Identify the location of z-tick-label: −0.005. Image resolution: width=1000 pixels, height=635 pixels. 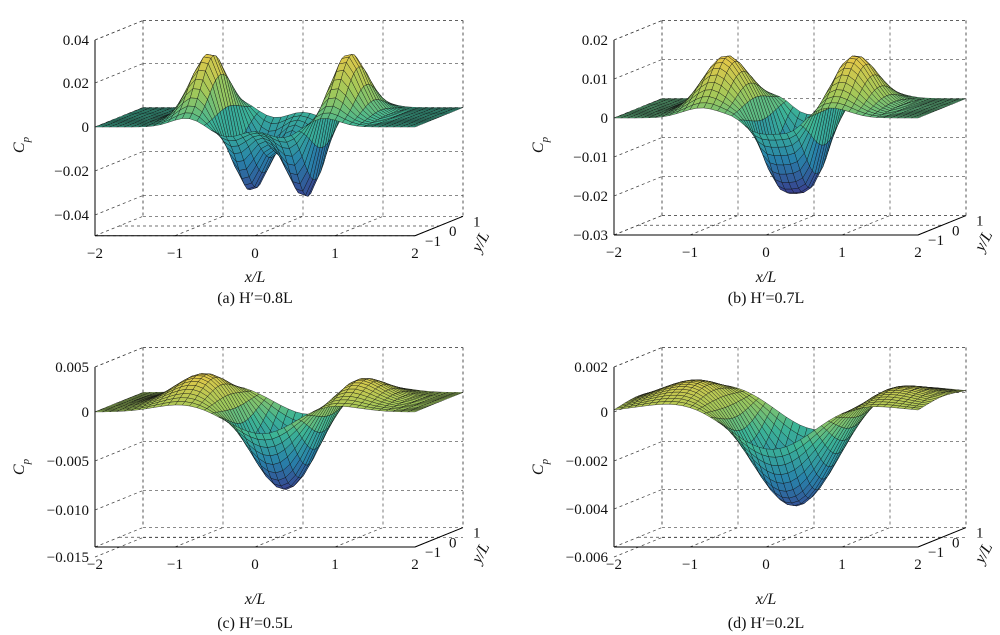
(68, 462).